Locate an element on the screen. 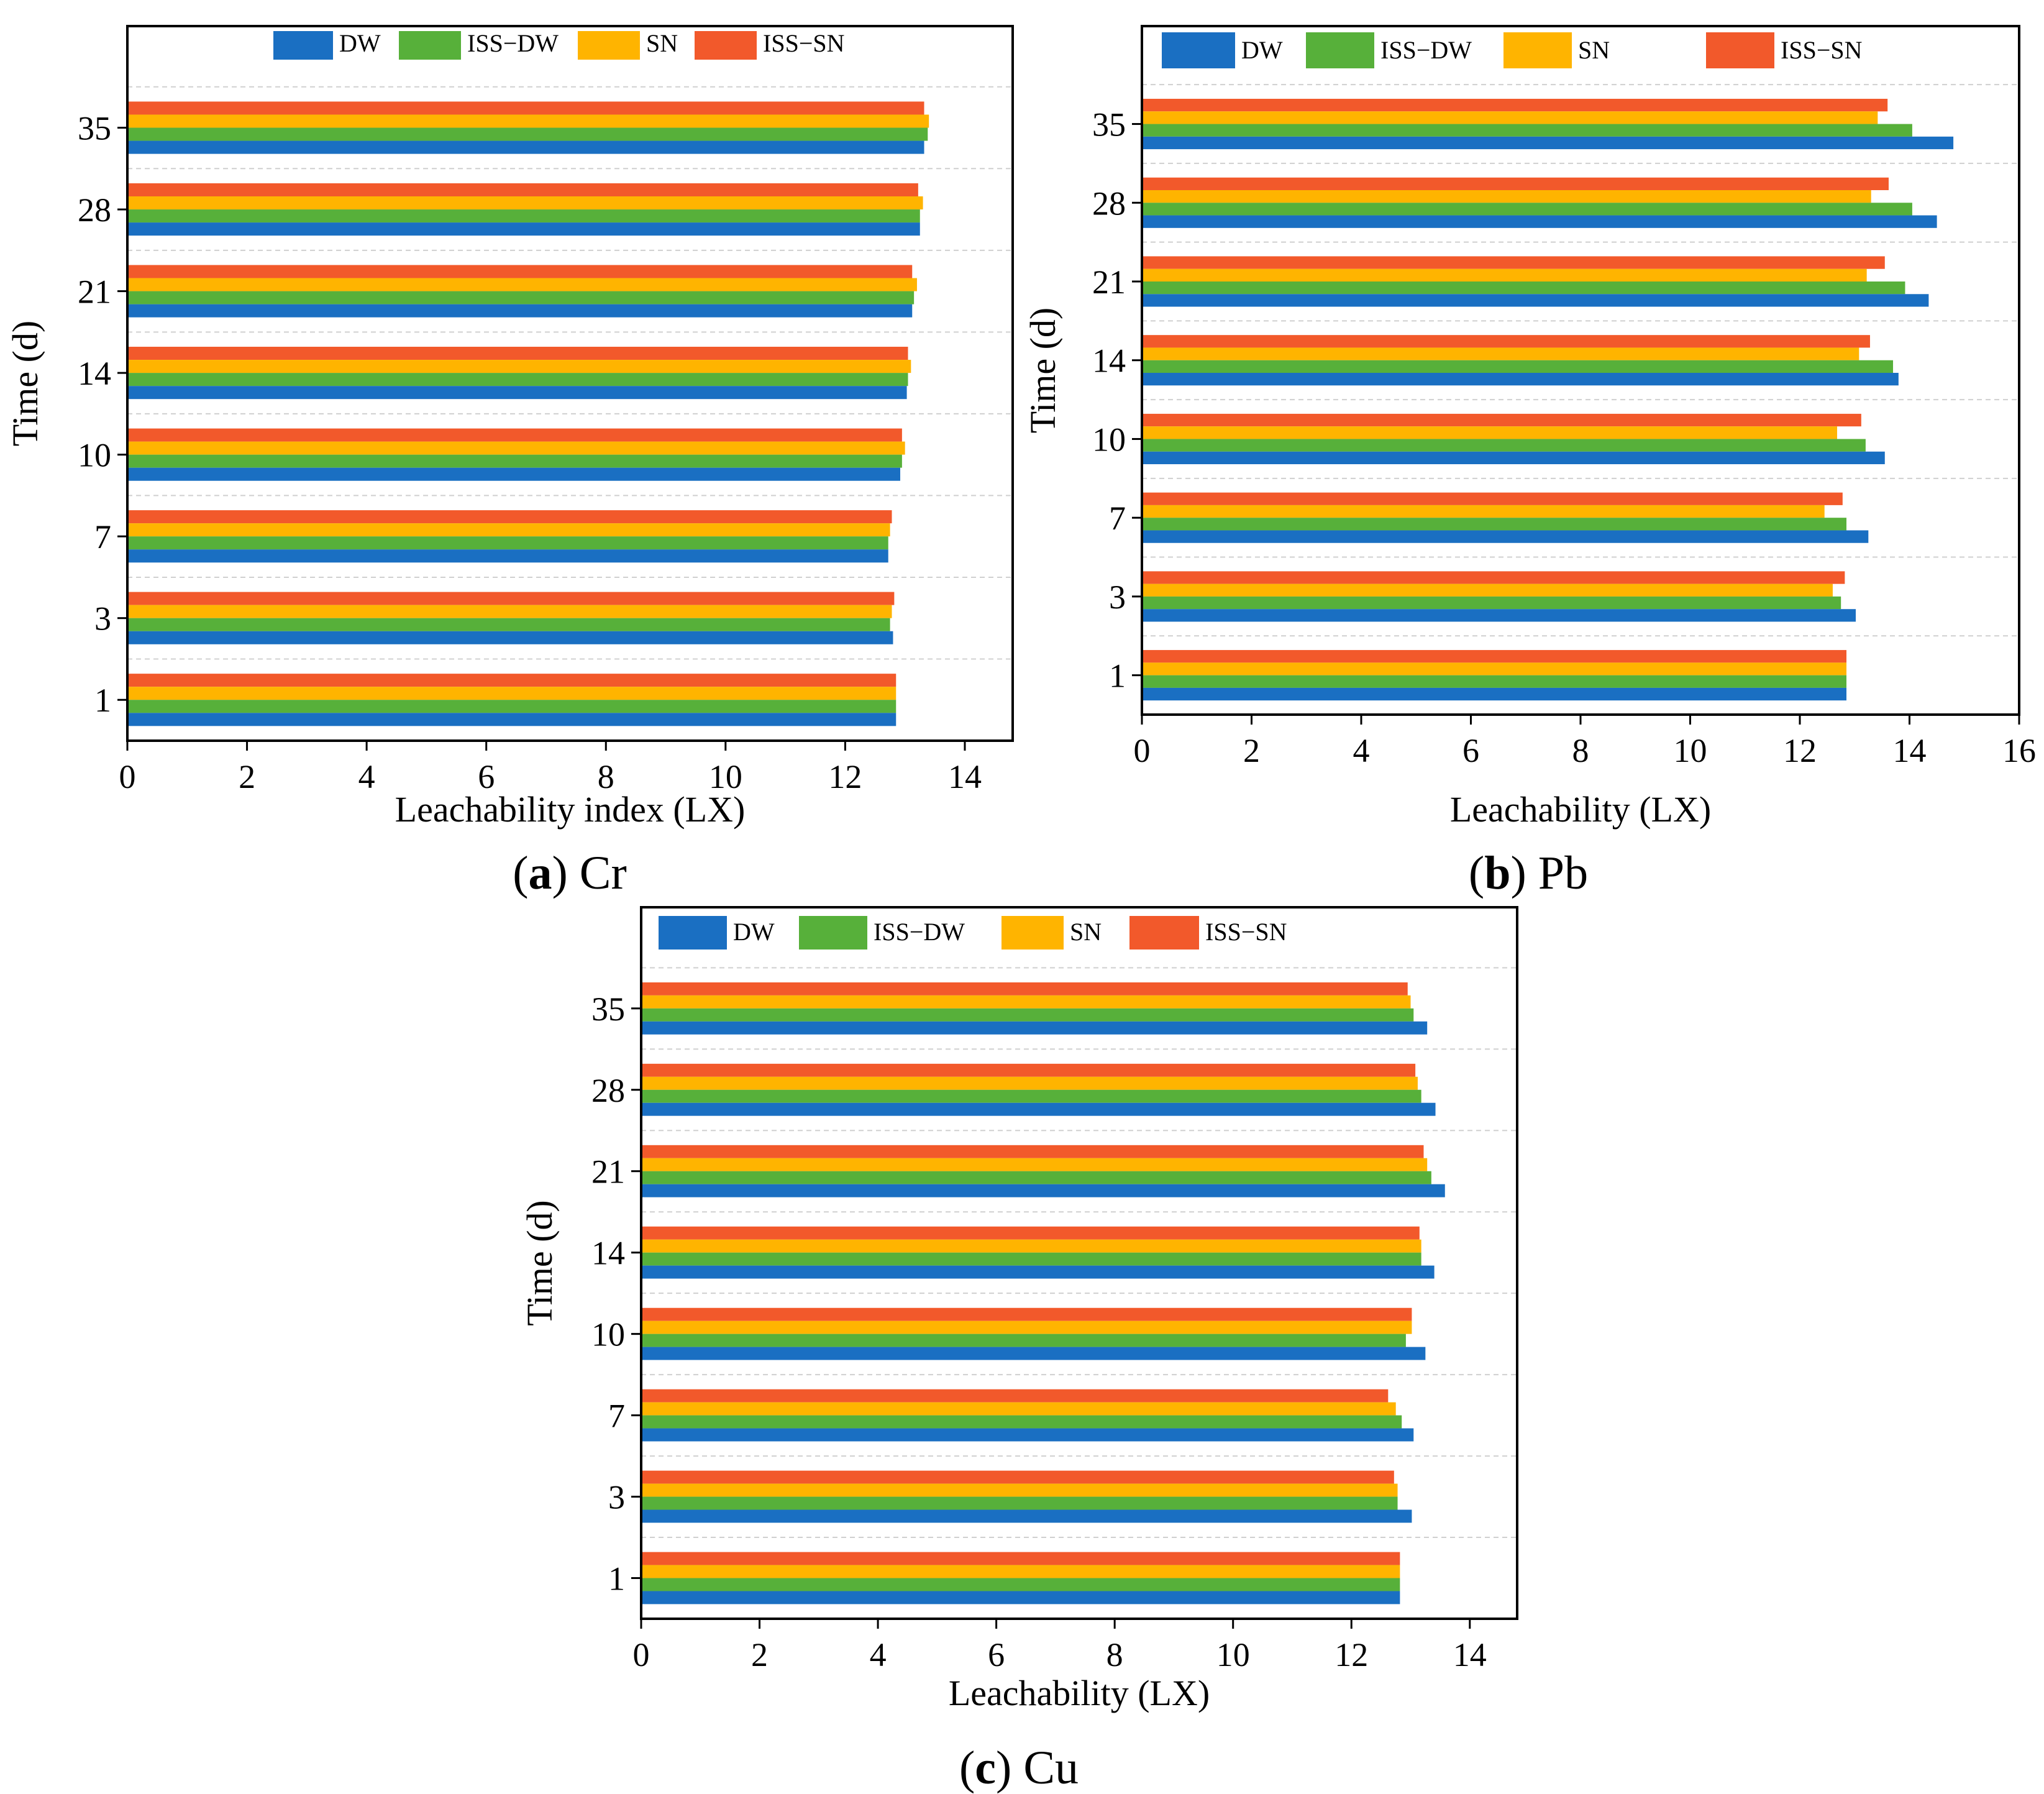 This screenshot has height=1794, width=2044. legend-label: ISS−SN is located at coordinates (804, 43).